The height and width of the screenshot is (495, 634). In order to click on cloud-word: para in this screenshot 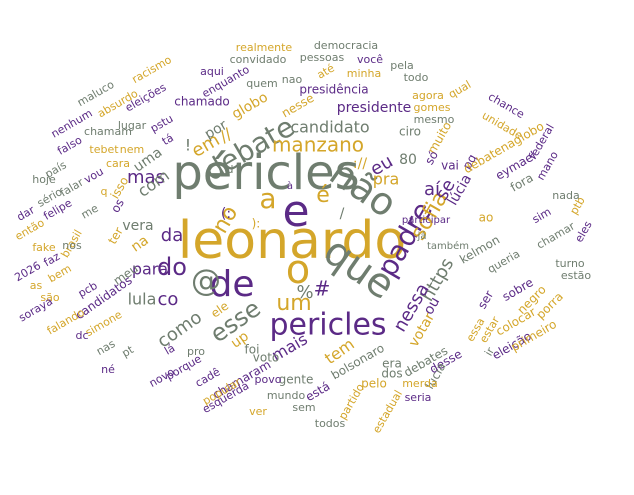, I will do `click(150, 269)`.